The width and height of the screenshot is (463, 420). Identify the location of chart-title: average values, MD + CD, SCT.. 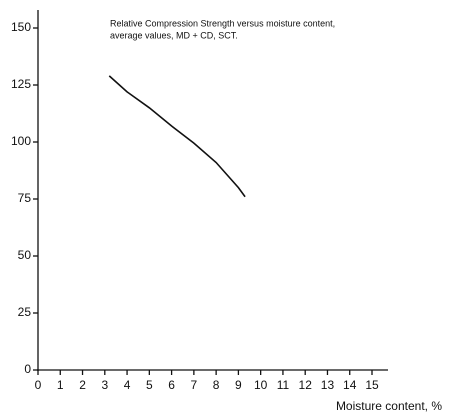
(174, 35).